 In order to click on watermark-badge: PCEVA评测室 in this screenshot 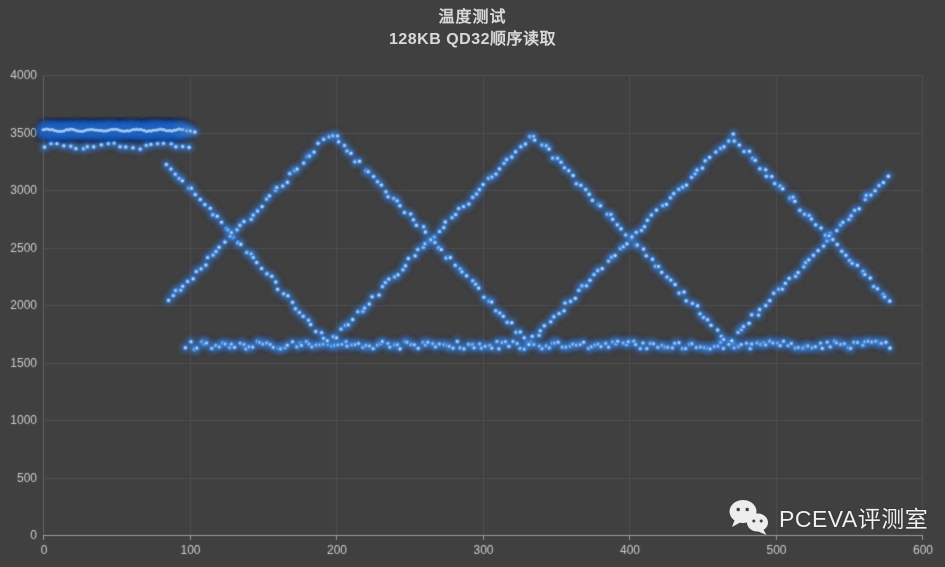, I will do `click(827, 517)`.